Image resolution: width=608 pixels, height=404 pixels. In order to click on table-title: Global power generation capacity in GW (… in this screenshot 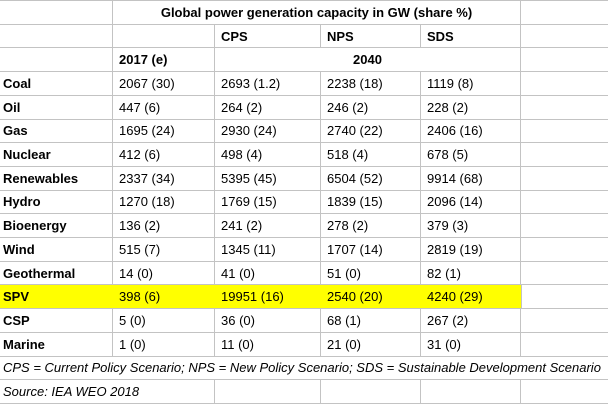, I will do `click(317, 12)`.